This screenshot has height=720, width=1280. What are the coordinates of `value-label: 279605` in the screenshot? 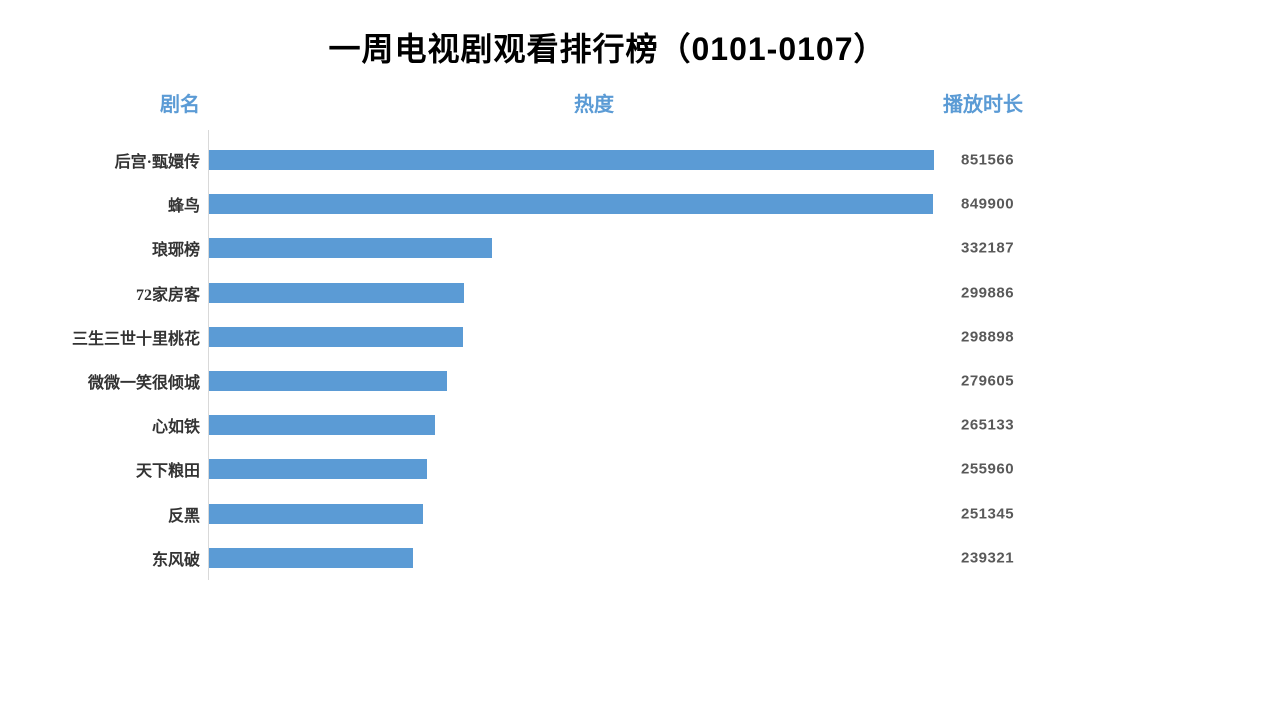 It's located at (988, 381).